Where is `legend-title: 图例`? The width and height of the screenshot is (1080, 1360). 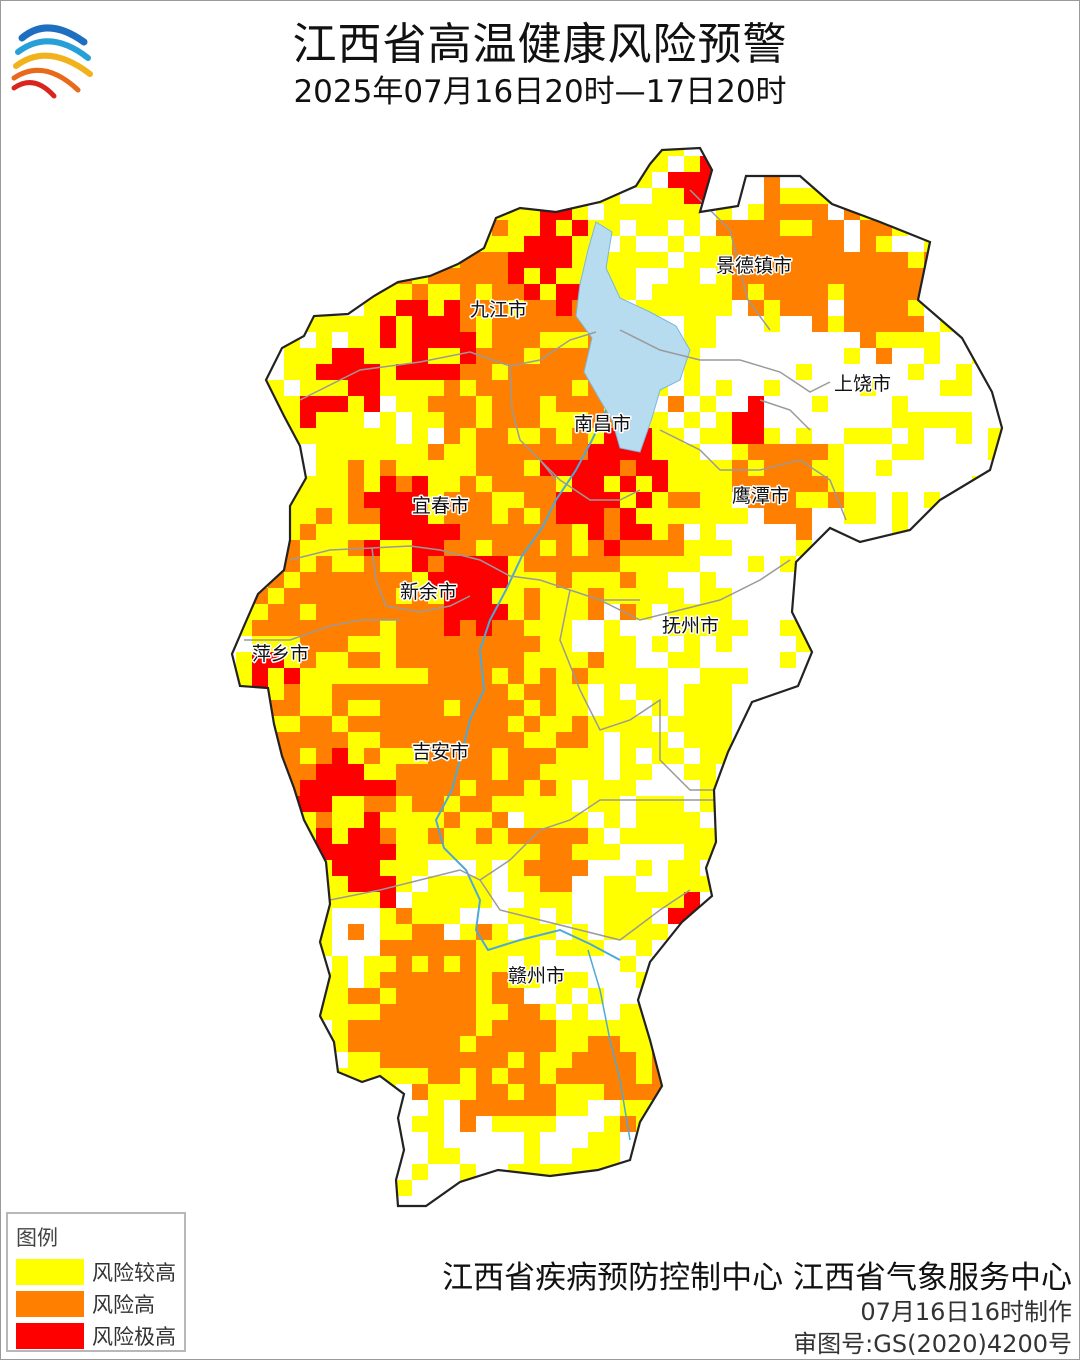
legend-title: 图例 is located at coordinates (37, 1238).